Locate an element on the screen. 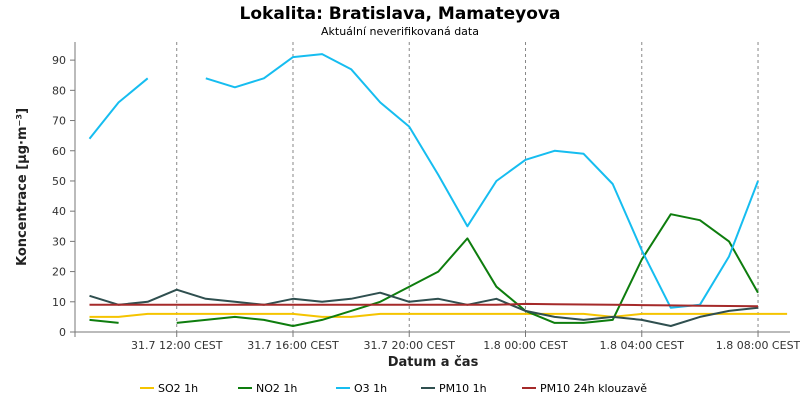  x-tick-label: 1.8 00:00 CEST is located at coordinates (525, 345).